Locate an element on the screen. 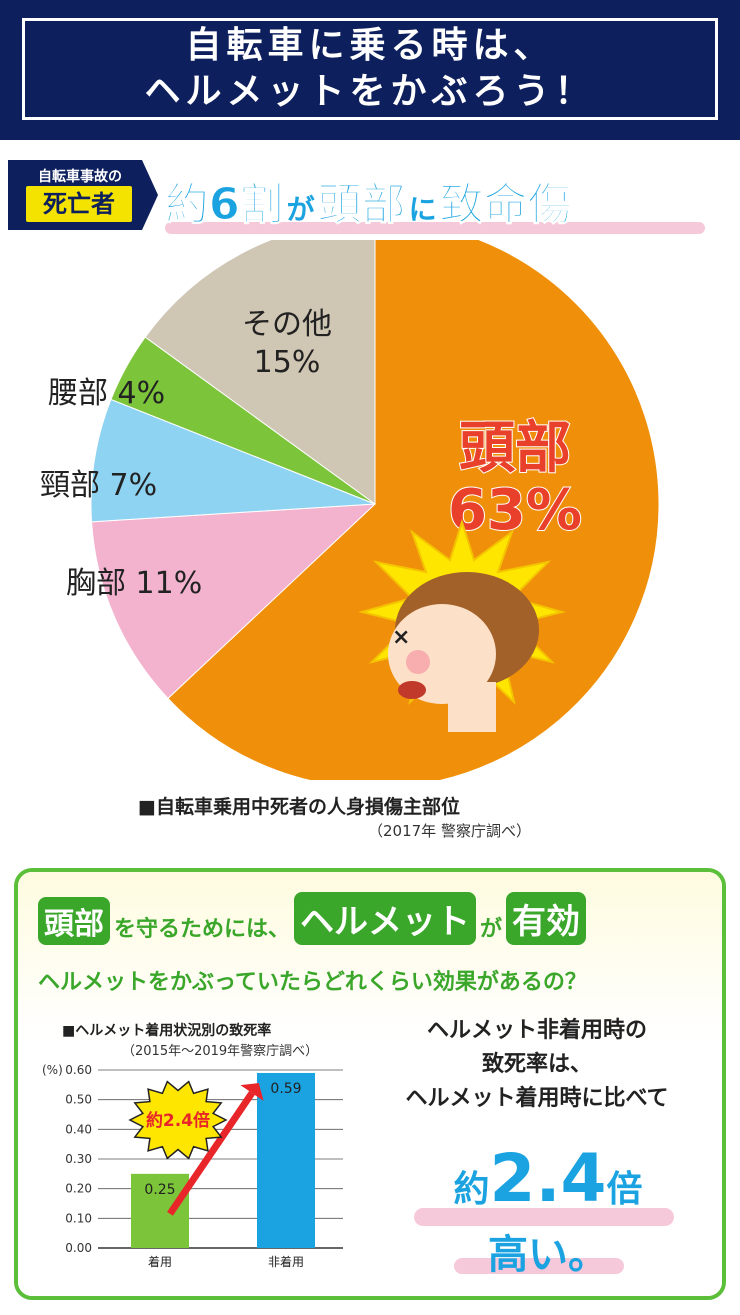  mouth-shape is located at coordinates (412, 690).